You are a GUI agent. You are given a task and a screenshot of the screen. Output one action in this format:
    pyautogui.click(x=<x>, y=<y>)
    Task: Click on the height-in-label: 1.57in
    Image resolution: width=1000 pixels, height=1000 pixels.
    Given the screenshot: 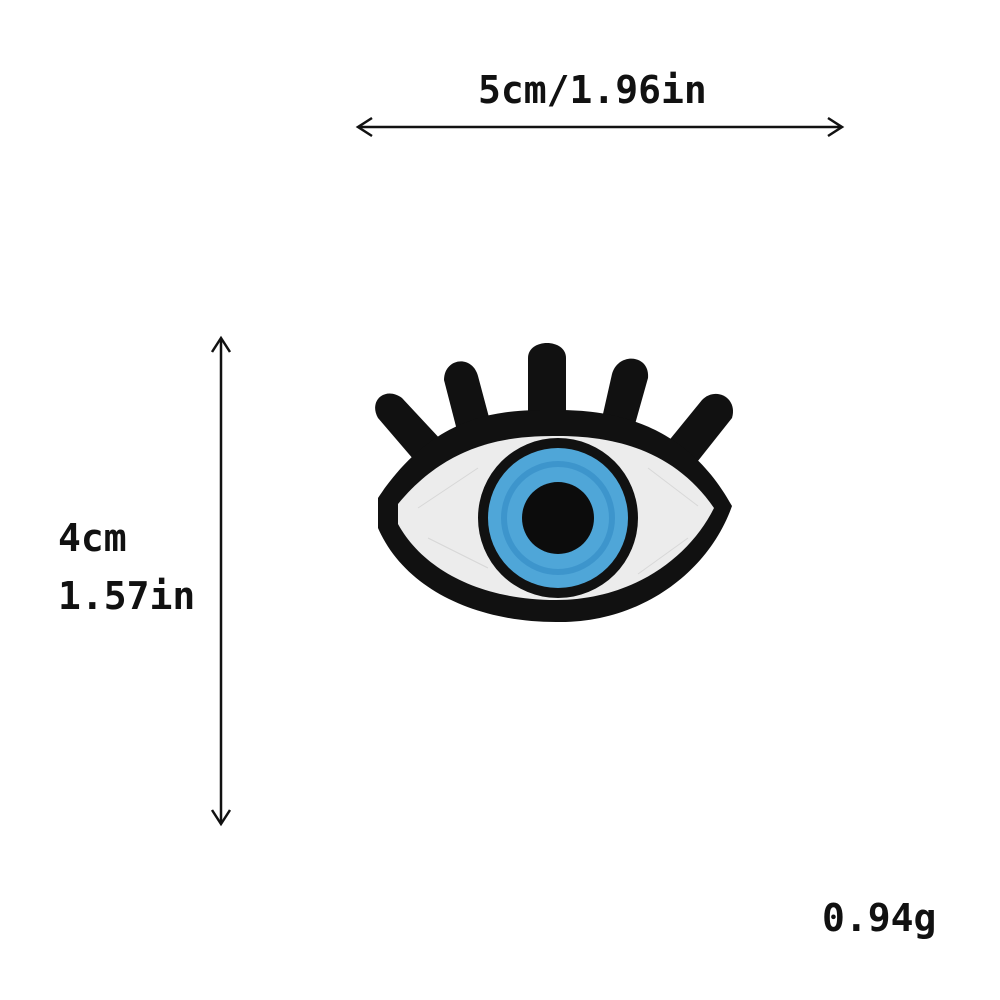 What is the action you would take?
    pyautogui.click(x=127, y=596)
    